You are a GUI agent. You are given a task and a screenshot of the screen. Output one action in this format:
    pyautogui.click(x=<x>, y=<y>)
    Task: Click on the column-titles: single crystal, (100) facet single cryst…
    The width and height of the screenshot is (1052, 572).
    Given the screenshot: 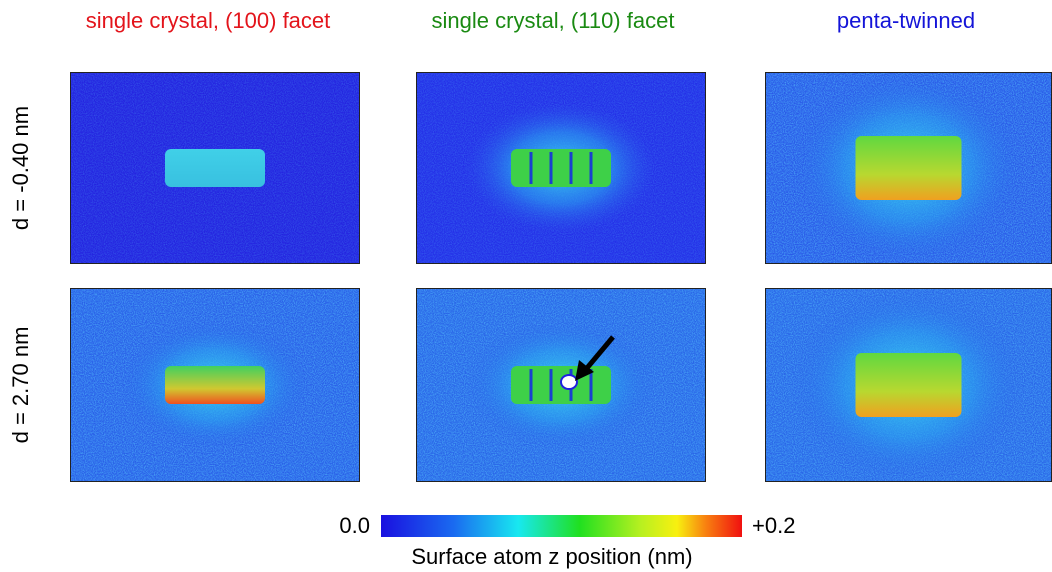 What is the action you would take?
    pyautogui.click(x=530, y=20)
    